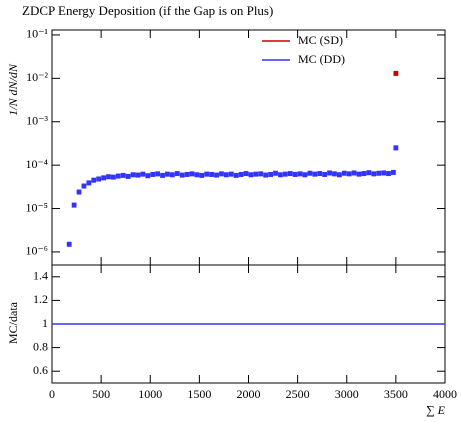  What do you see at coordinates (37, 77) in the screenshot?
I see `y-tick-label: 10⁻²` at bounding box center [37, 77].